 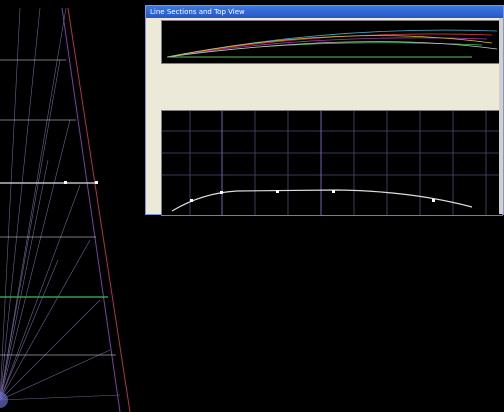 I want to click on window-title: Line Sections and Top View, so click(x=197, y=12).